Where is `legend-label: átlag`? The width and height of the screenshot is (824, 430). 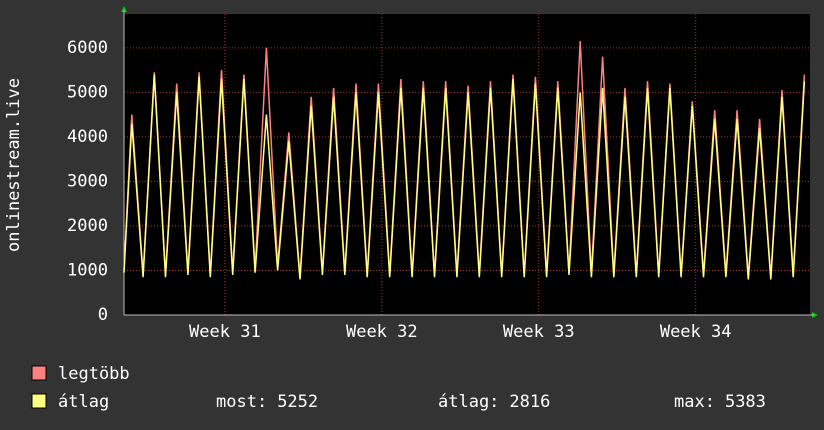
legend-label: átlag is located at coordinates (83, 402).